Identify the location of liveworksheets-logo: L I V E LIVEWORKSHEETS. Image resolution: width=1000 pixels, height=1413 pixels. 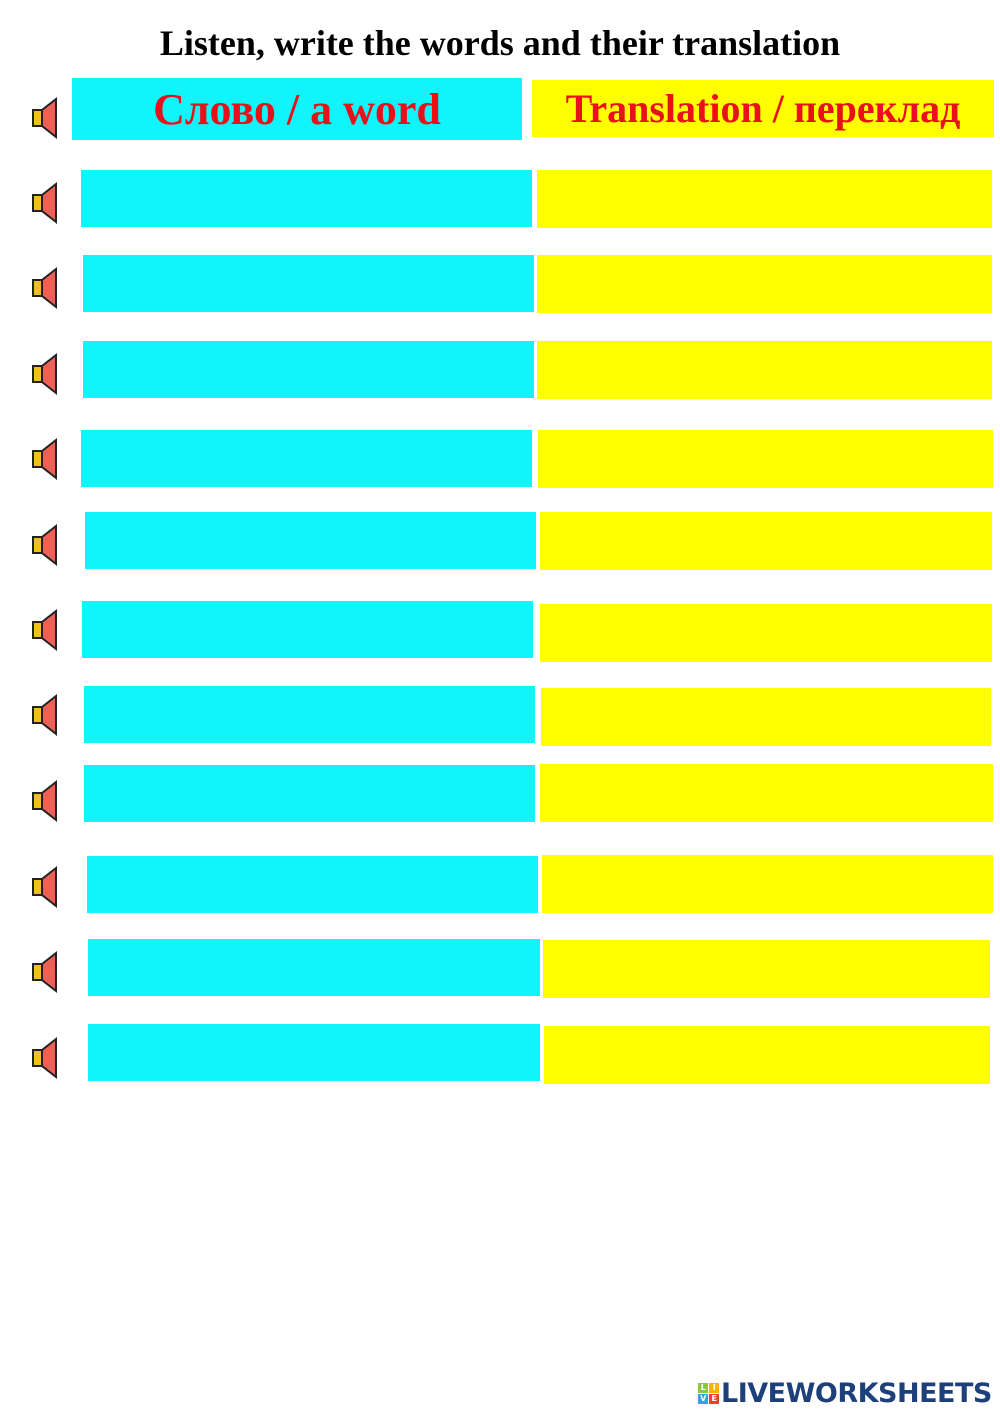
(845, 1393).